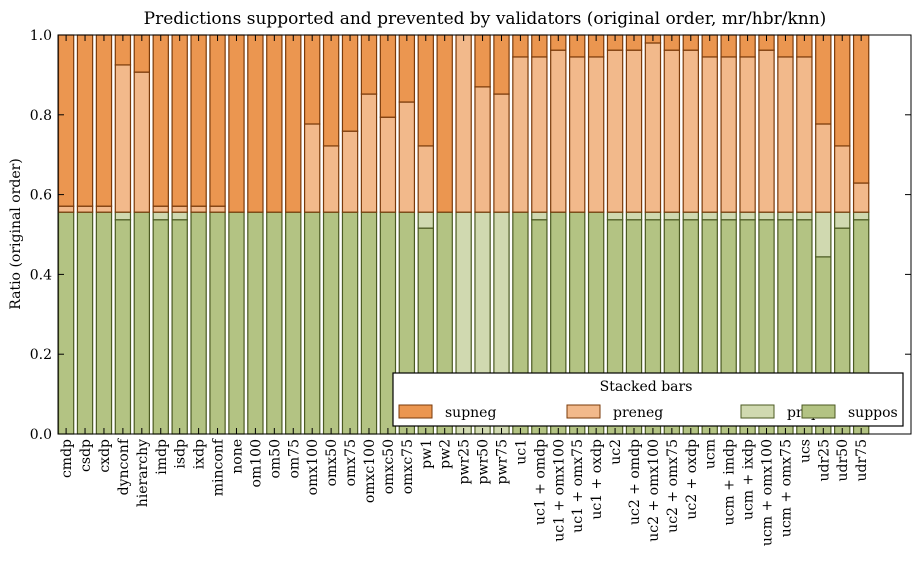 The width and height of the screenshot is (921, 562). Describe the element at coordinates (124, 466) in the screenshot. I see `x-tick-label: dynconf` at that location.